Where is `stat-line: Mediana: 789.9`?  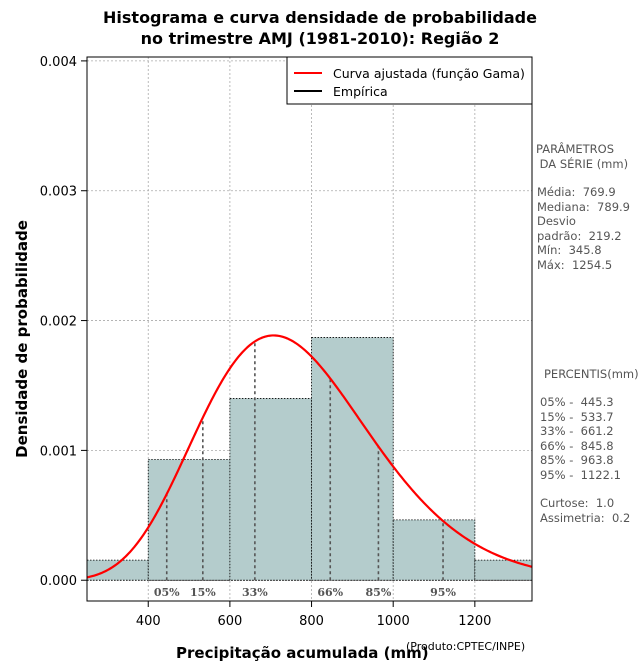 stat-line: Mediana: 789.9 is located at coordinates (583, 206).